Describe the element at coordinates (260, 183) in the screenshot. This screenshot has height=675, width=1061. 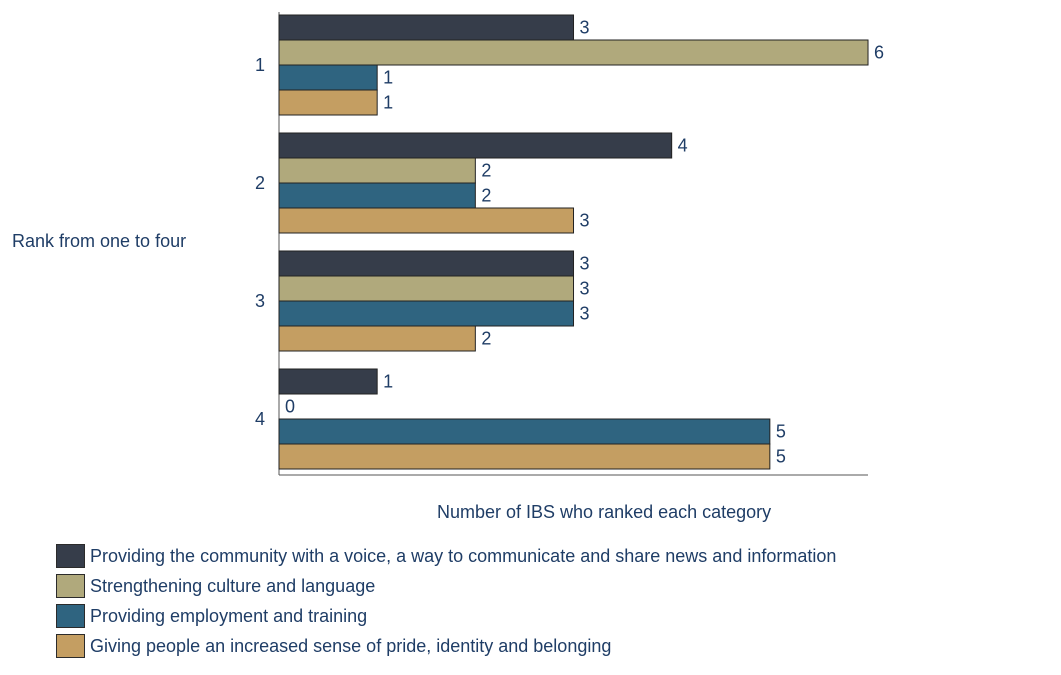
I see `y-tick-label: 2` at that location.